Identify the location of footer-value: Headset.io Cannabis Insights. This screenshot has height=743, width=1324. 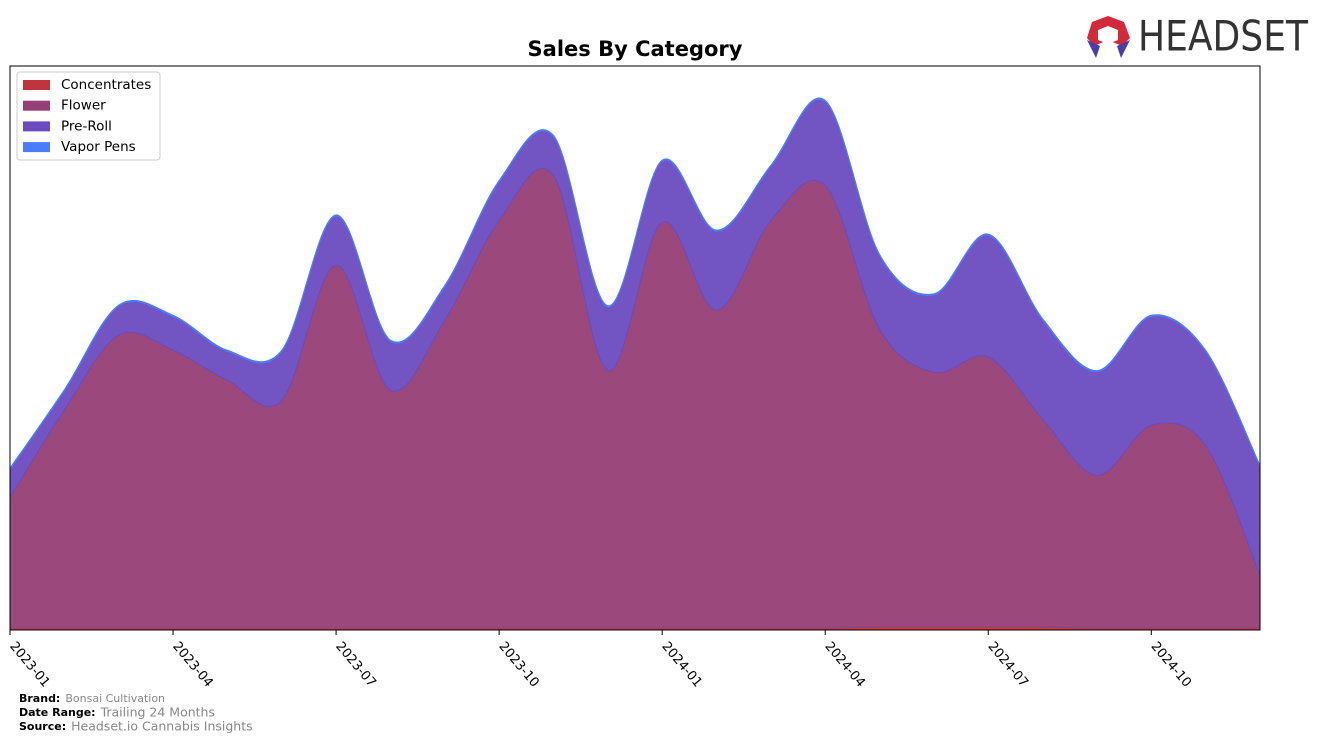
(162, 726).